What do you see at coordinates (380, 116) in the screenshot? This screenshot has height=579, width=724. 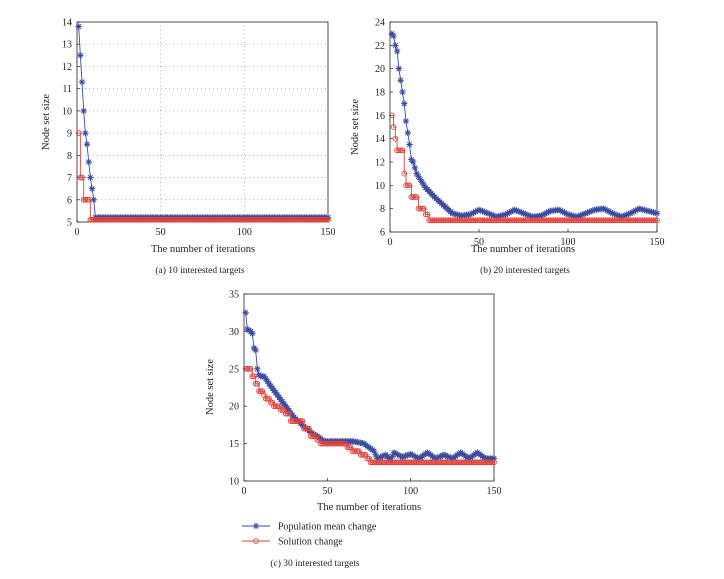 I see `y-tick-label: 16` at bounding box center [380, 116].